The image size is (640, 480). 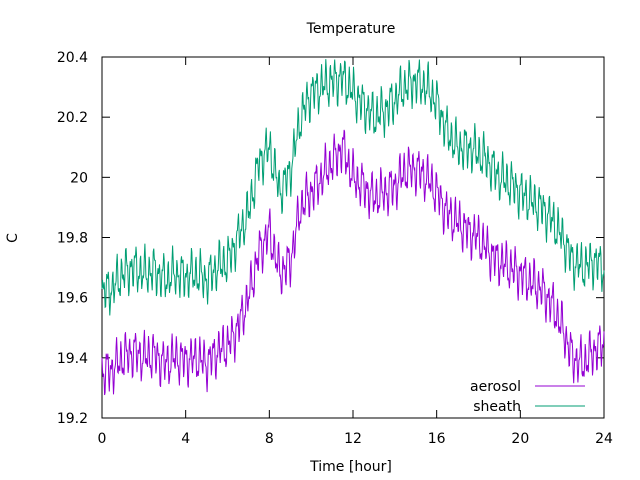 I want to click on x-tick-label: 4, so click(x=185, y=439).